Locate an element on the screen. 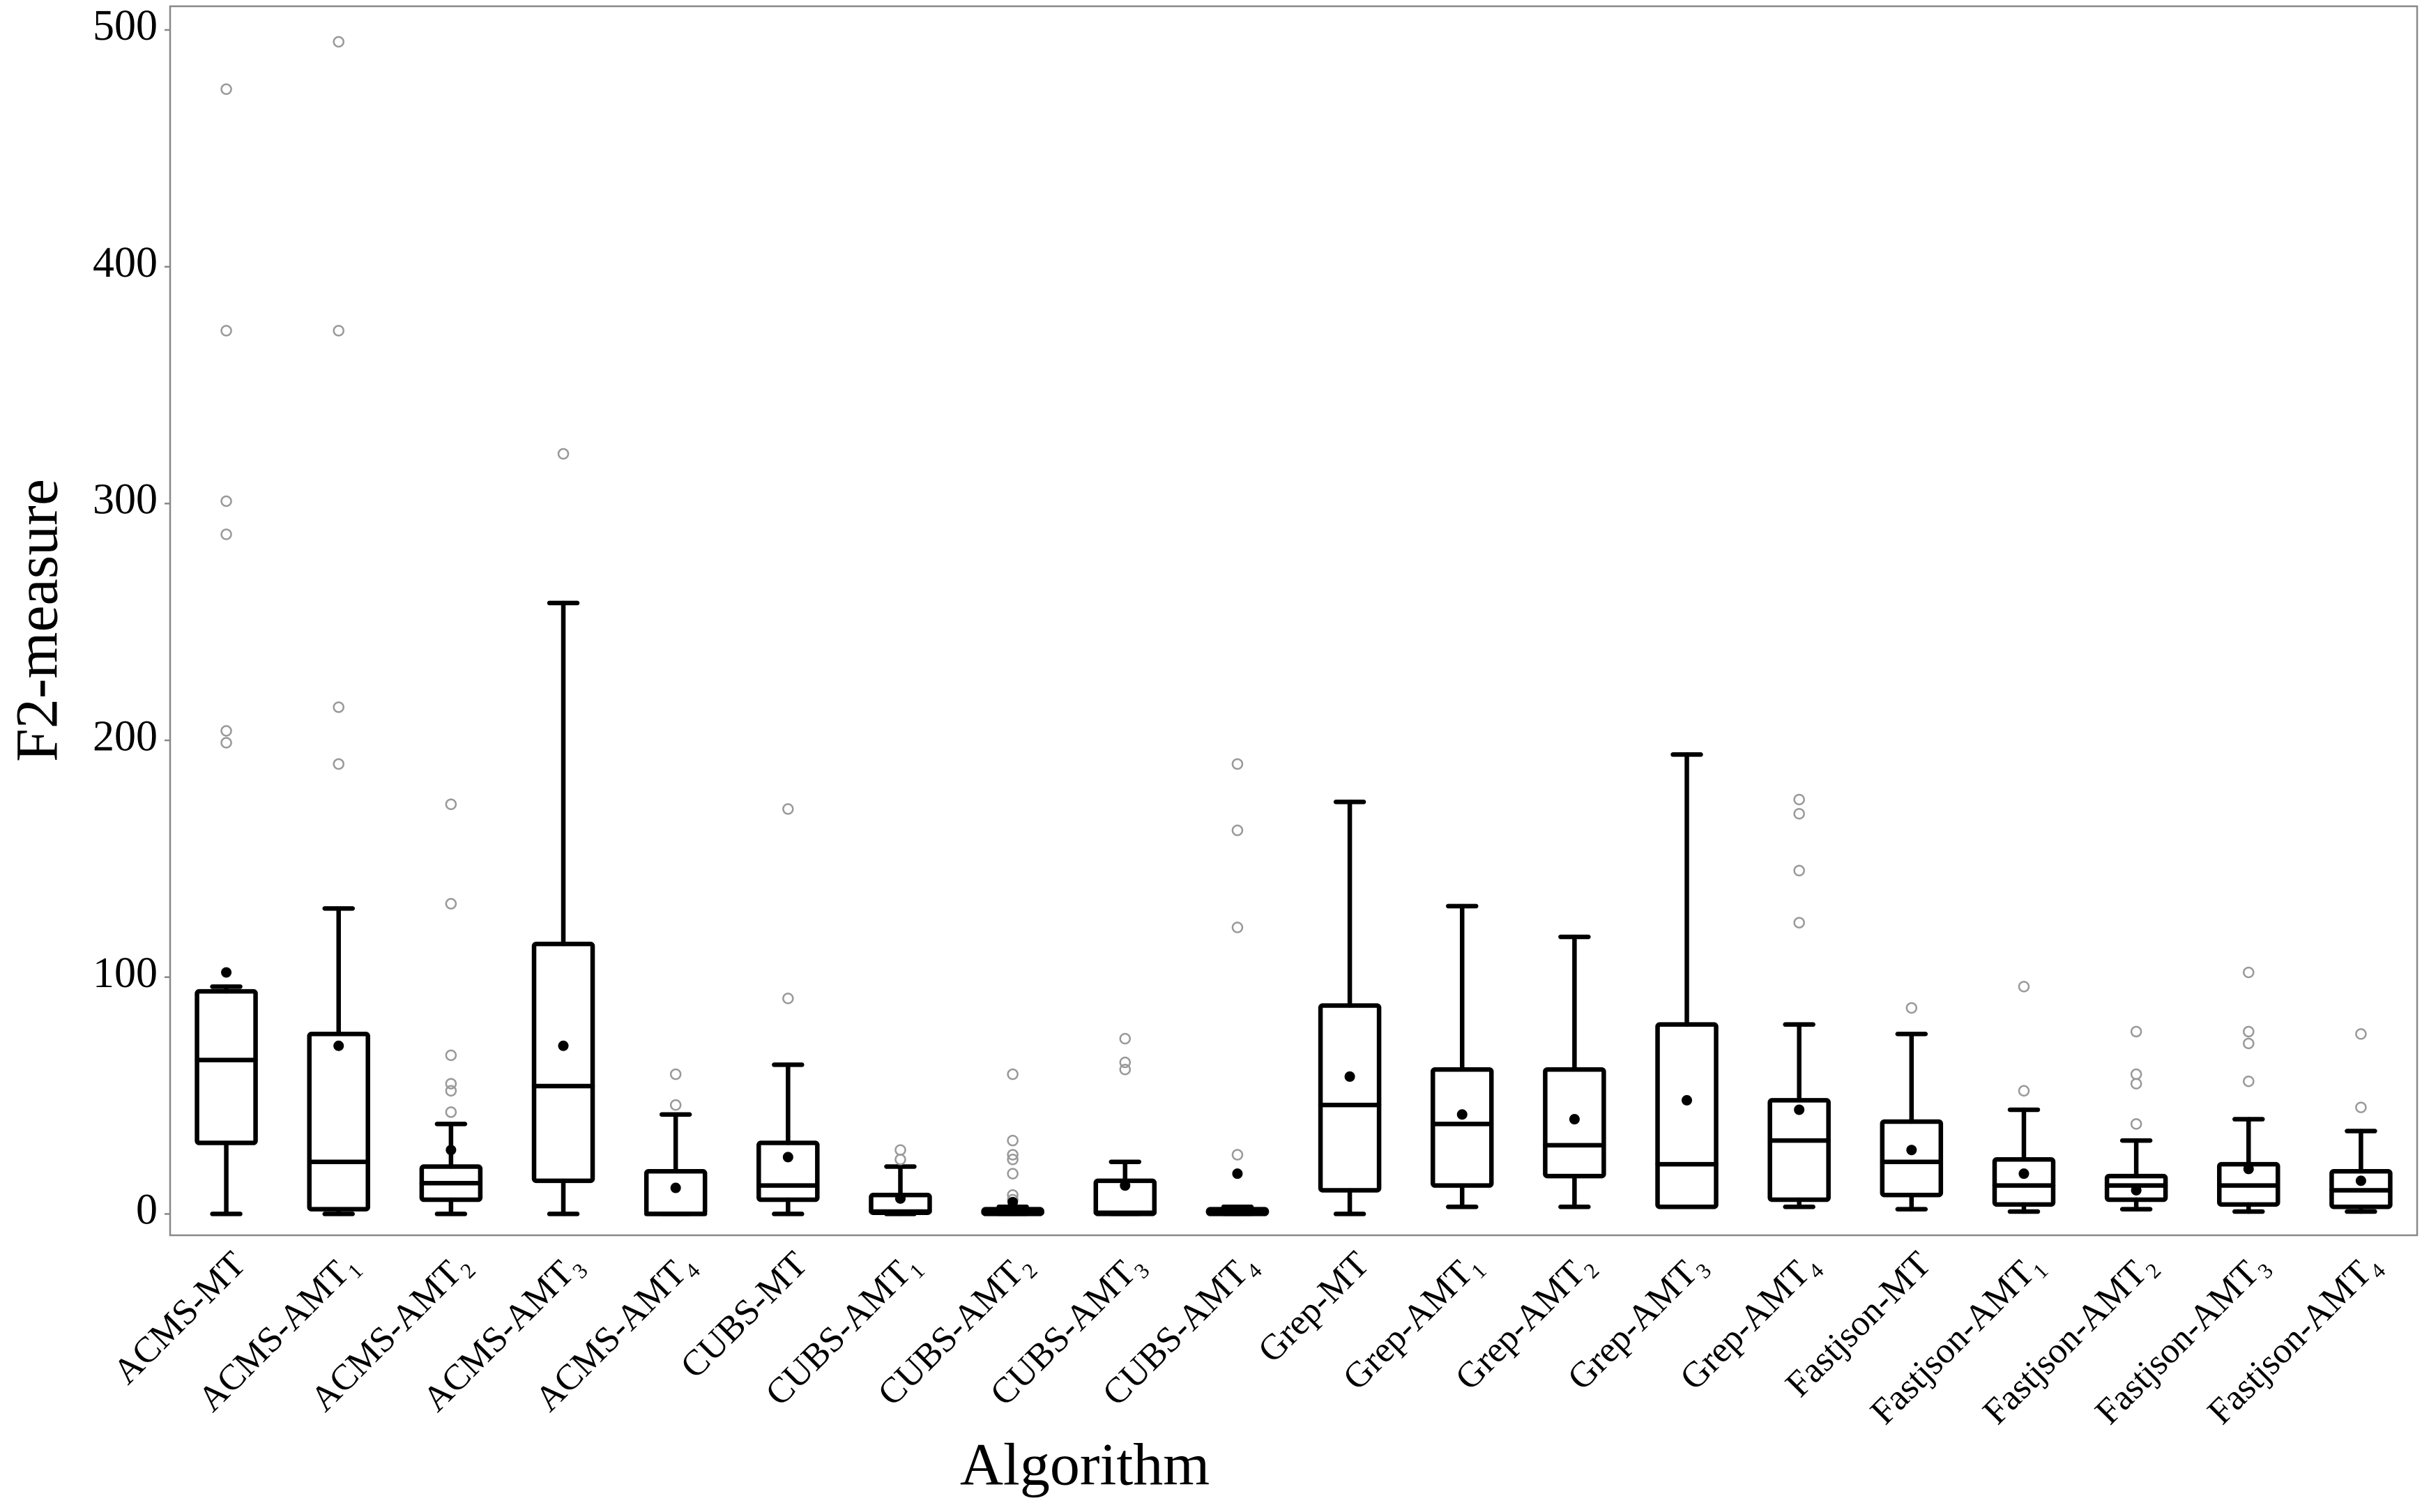 The height and width of the screenshot is (1512, 2422). y-tick-label: 100 is located at coordinates (126, 973).